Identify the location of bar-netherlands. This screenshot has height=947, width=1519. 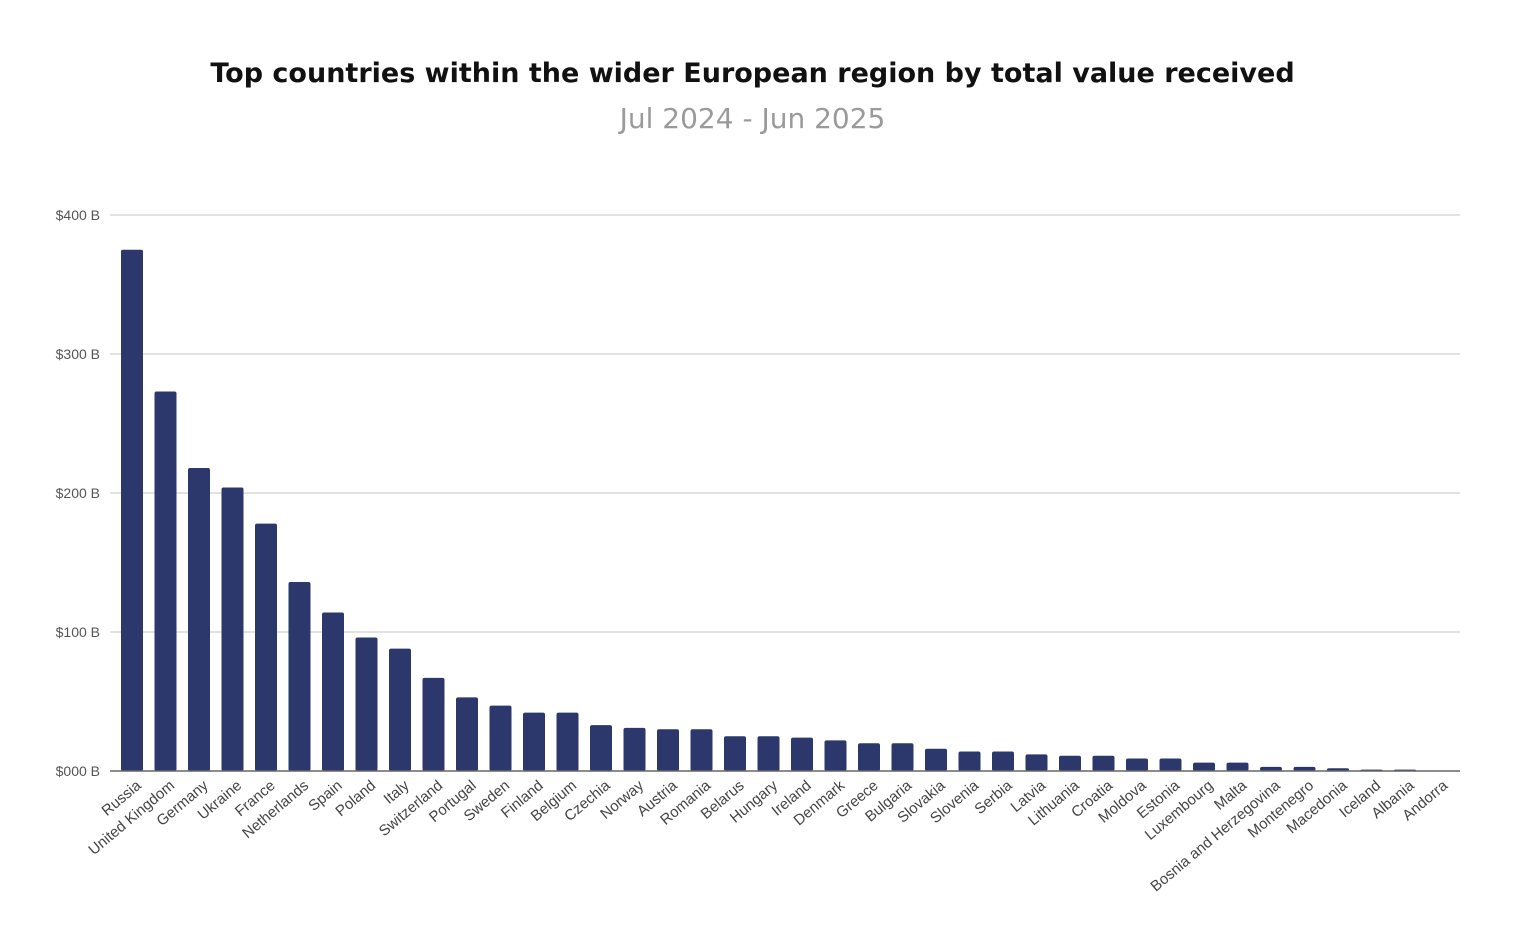
(299, 676).